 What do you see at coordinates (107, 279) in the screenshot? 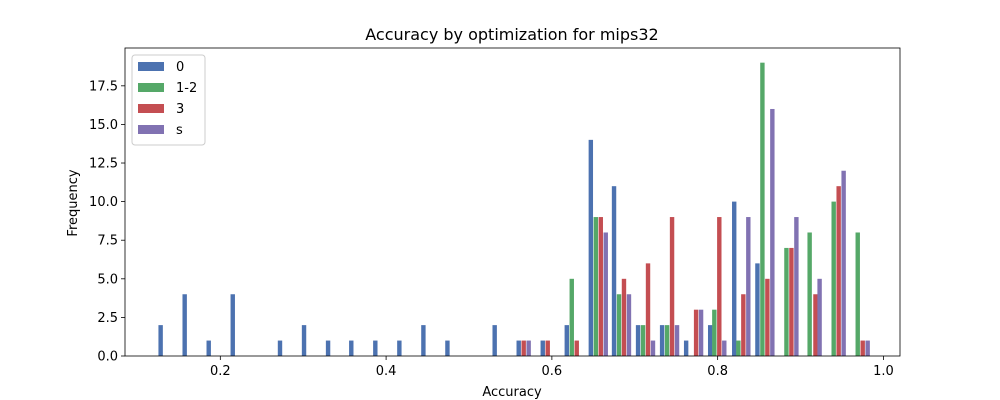
I see `y-tick-label: 5.0` at bounding box center [107, 279].